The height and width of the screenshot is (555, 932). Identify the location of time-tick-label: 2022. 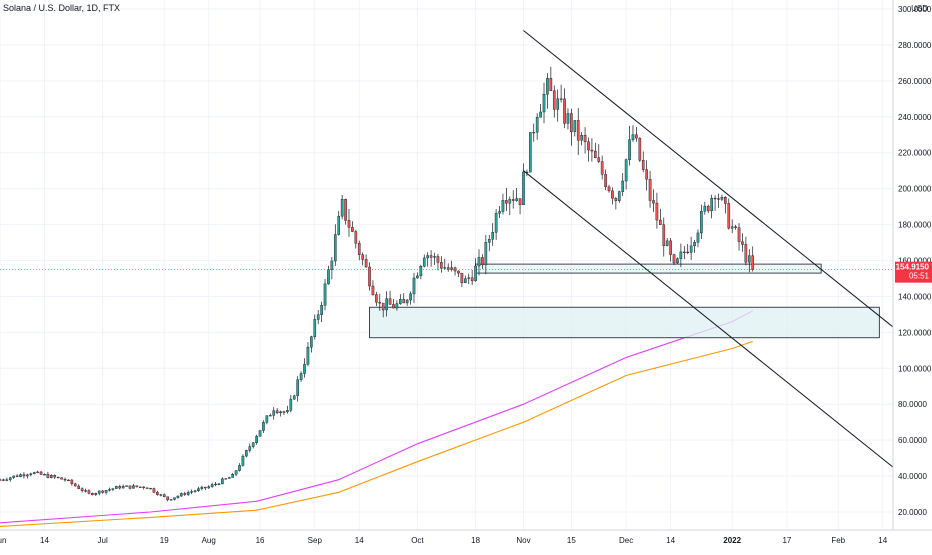
(732, 540).